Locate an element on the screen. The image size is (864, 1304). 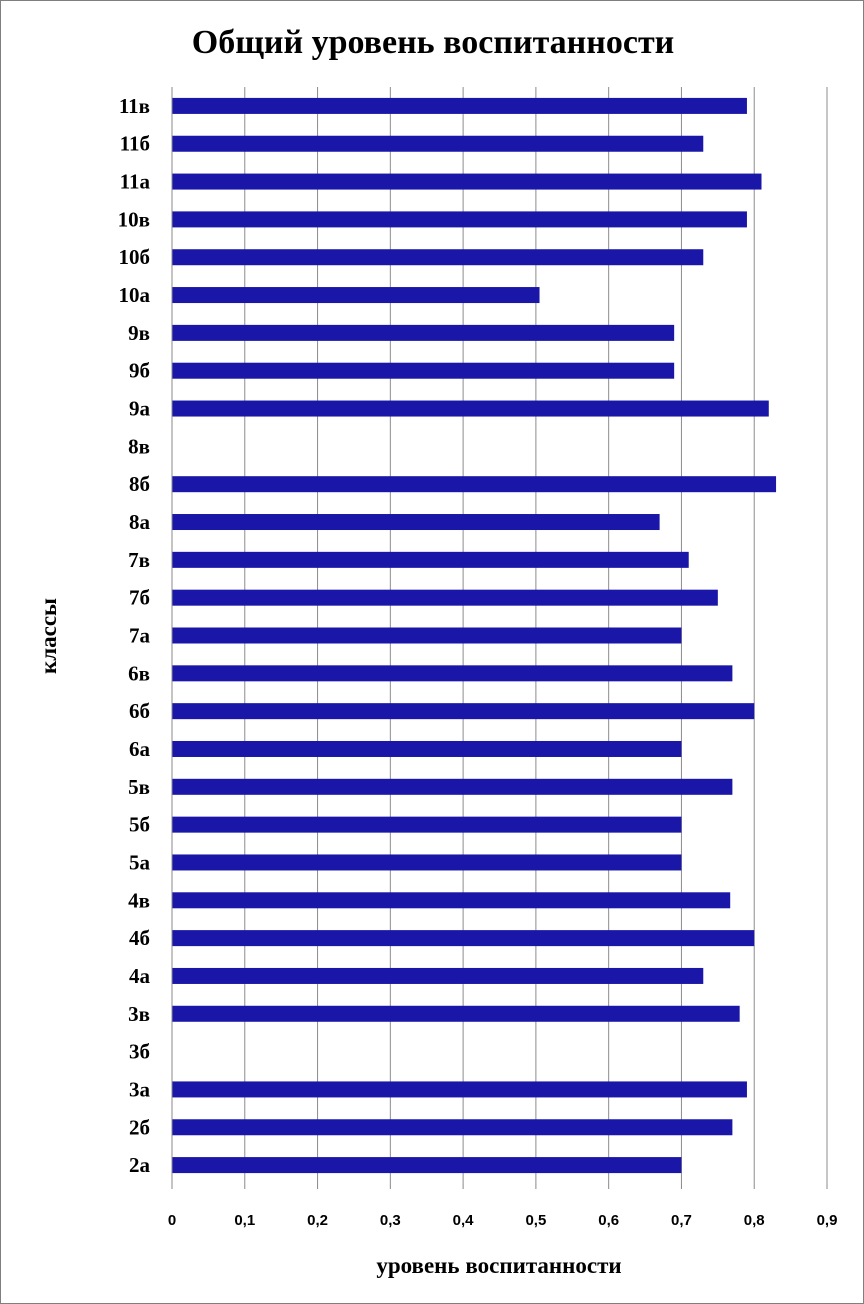
category-label: 5а is located at coordinates (140, 862).